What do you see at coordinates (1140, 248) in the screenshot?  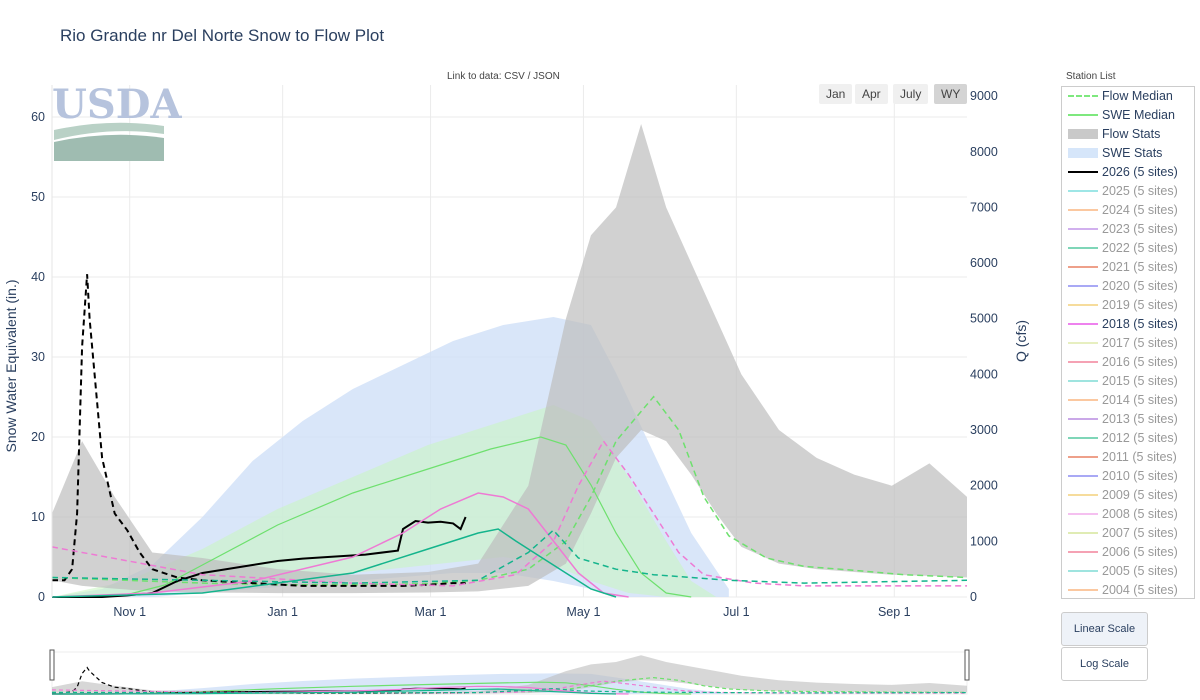 I see `legend-label: 2022 (5 sites)` at bounding box center [1140, 248].